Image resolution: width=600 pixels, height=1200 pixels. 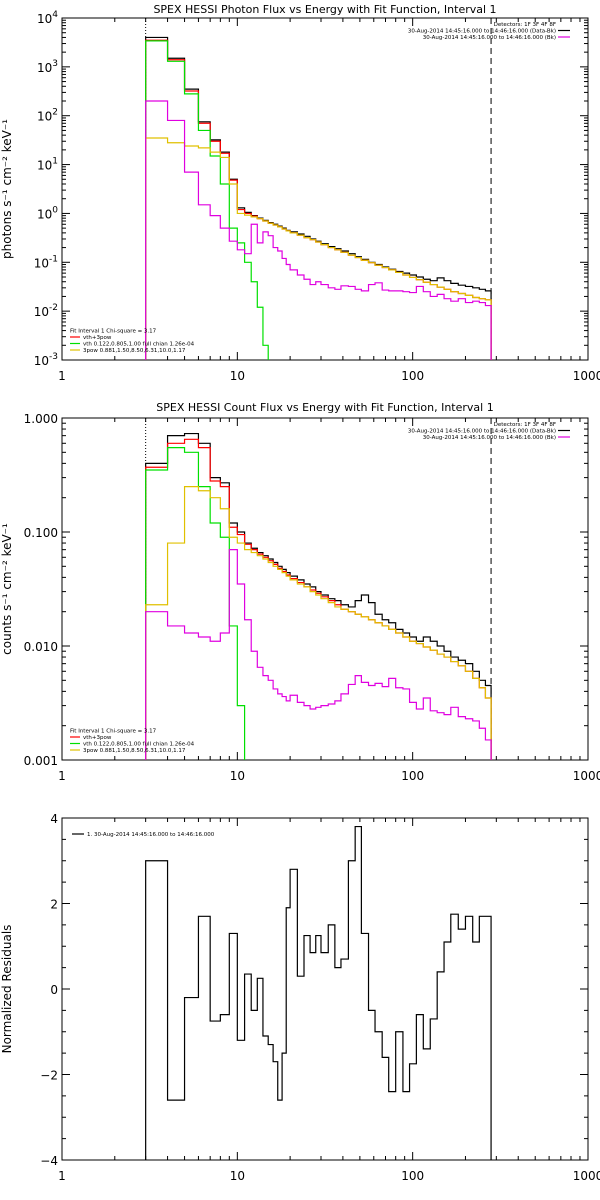 What do you see at coordinates (41, 761) in the screenshot?
I see `y-tick-label: 0.001` at bounding box center [41, 761].